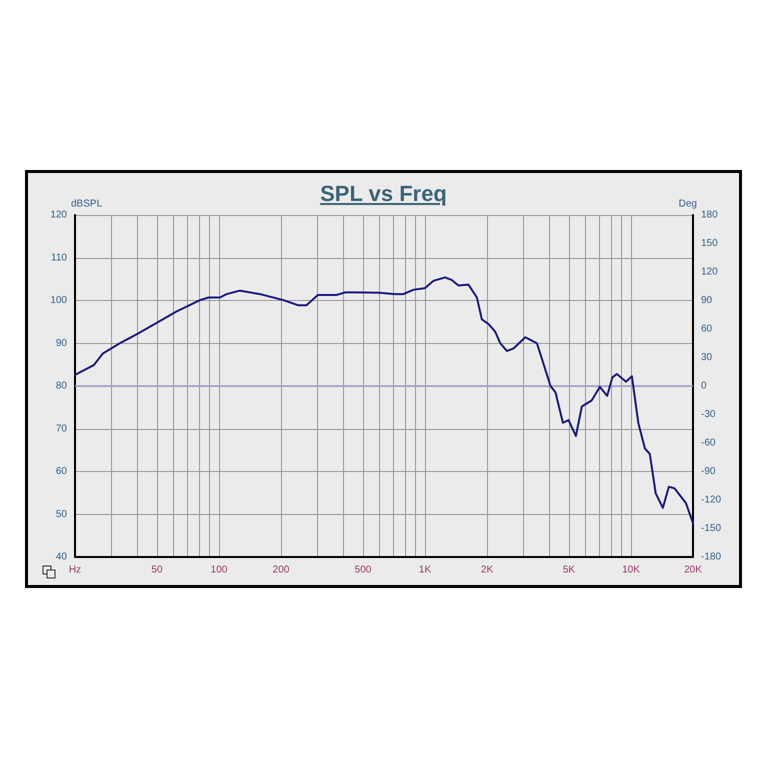 The height and width of the screenshot is (782, 781). I want to click on x-tick-label: 200, so click(281, 570).